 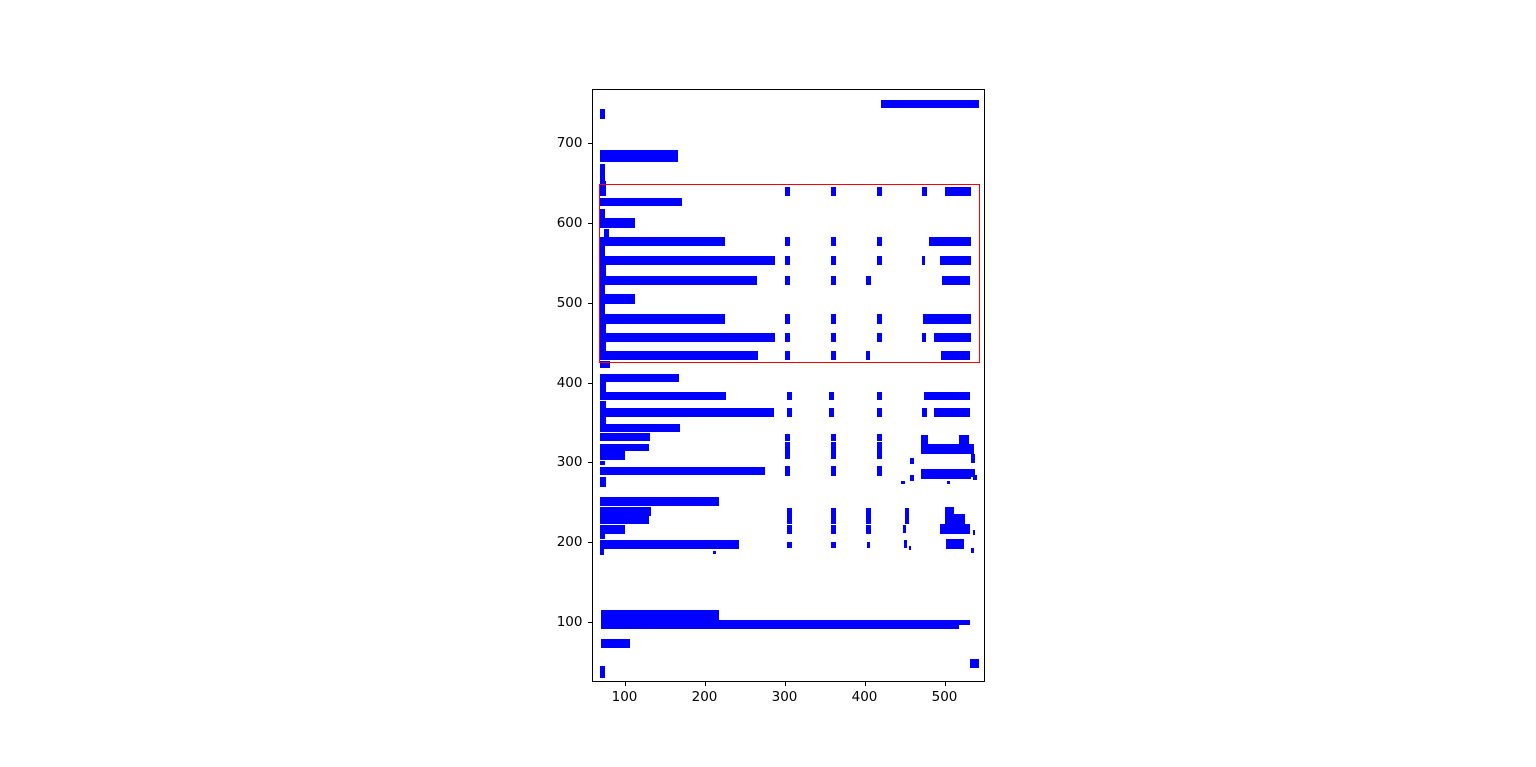 What do you see at coordinates (569, 462) in the screenshot?
I see `y-axis-tick-label: 300` at bounding box center [569, 462].